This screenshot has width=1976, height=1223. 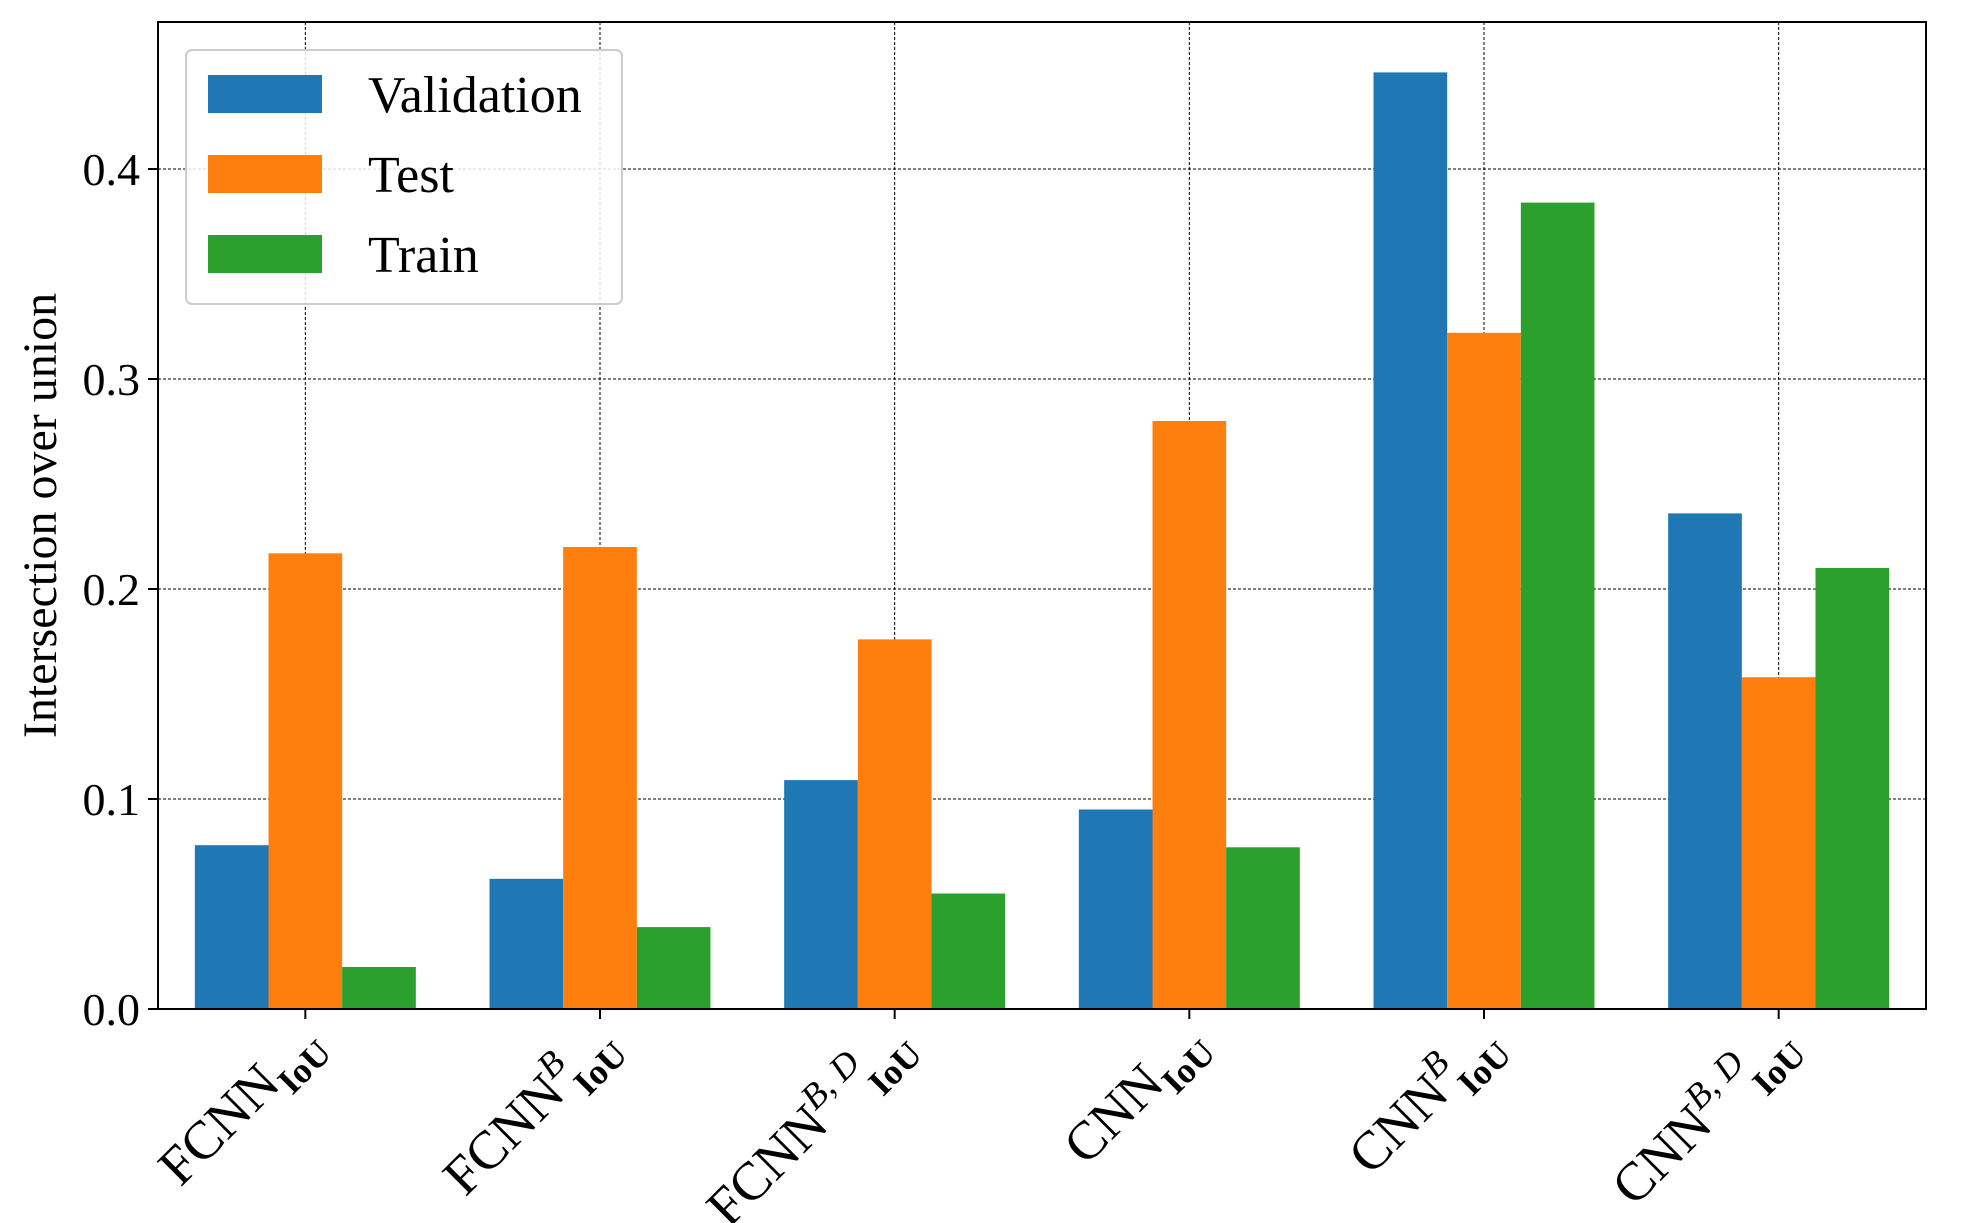 I want to click on x-tick-label: CNNBIoU, so click(x=1425, y=1100).